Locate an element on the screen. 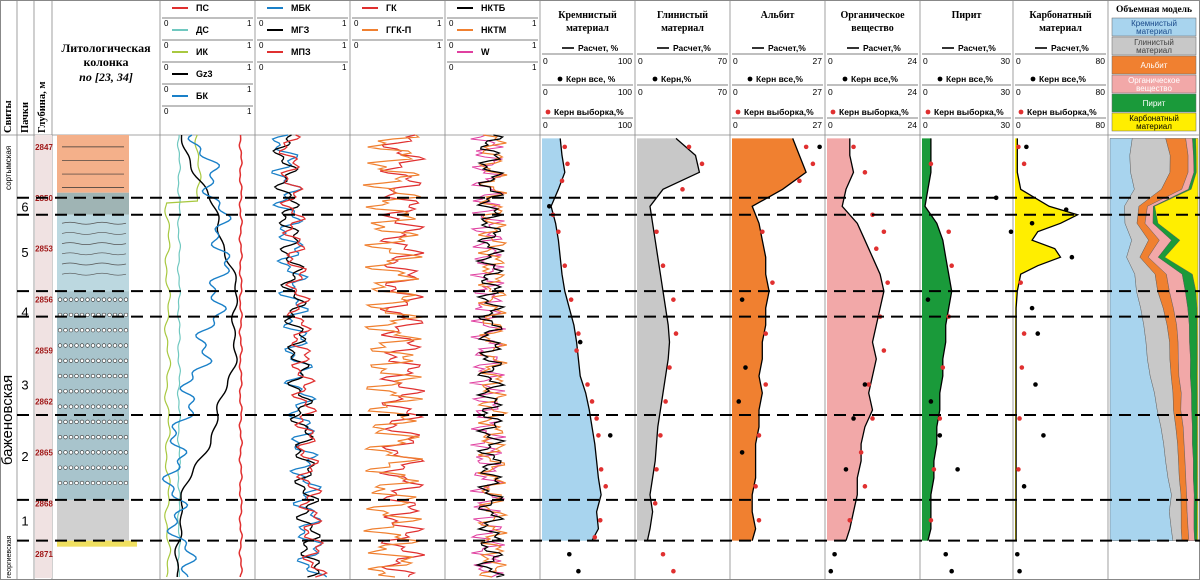 This screenshot has height=580, width=1200. scale-max: 24 is located at coordinates (913, 125).